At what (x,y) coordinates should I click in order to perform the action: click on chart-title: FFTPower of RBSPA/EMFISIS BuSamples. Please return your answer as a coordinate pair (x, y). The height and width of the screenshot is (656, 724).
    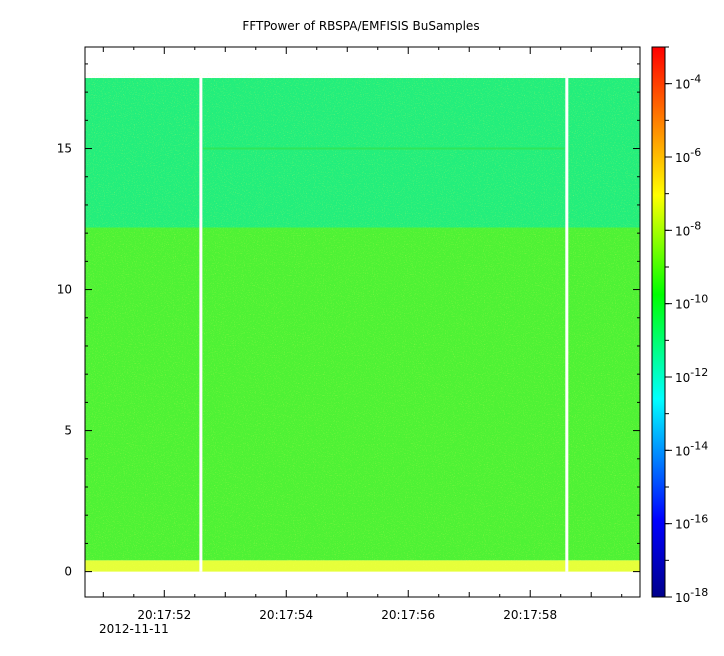
    Looking at the image, I should click on (360, 26).